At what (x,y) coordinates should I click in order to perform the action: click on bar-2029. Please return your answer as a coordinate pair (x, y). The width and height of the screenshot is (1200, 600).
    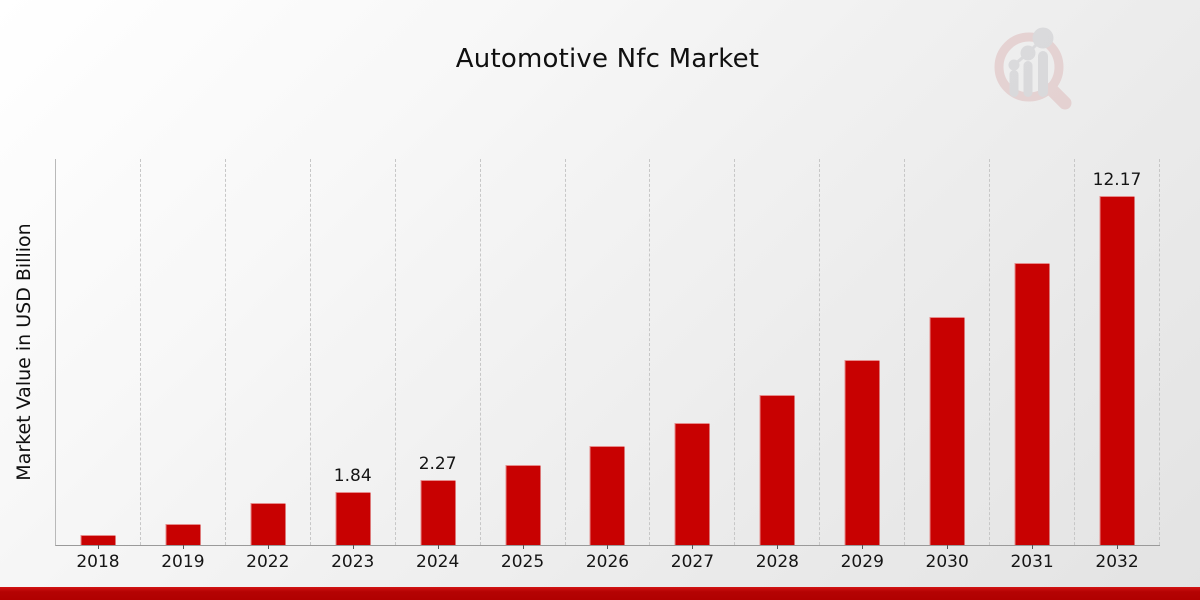
    Looking at the image, I should click on (862, 452).